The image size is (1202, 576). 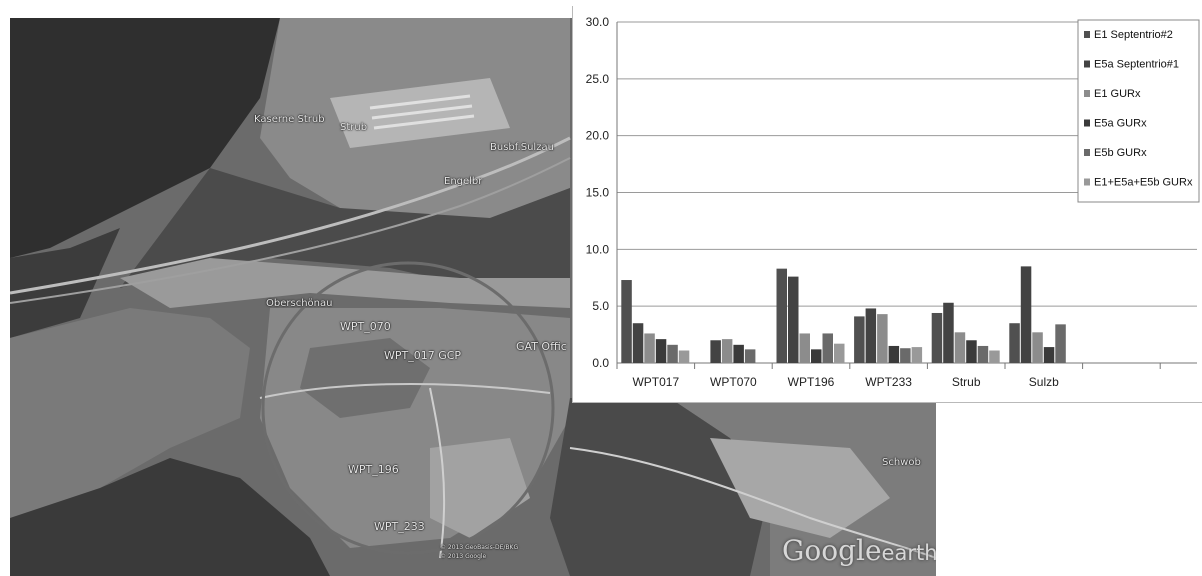 I want to click on map-label-gat: GAT Offic, so click(x=541, y=346).